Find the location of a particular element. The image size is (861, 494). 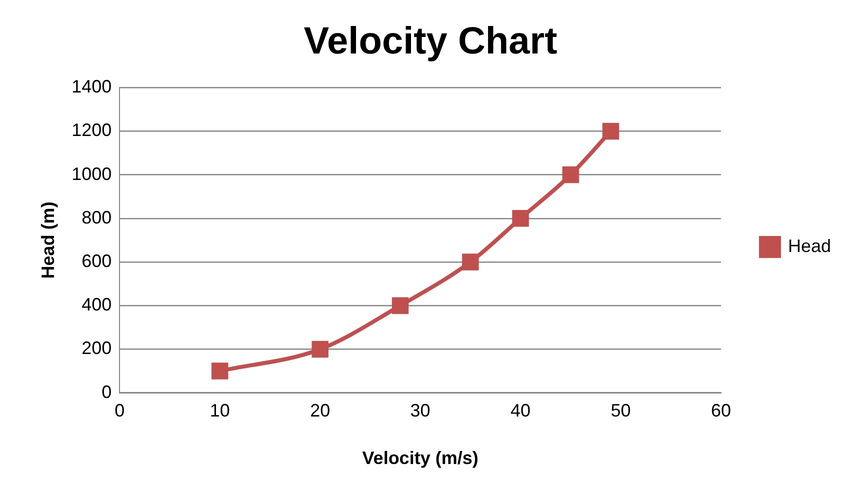

y-tick-label: 0 is located at coordinates (107, 392).